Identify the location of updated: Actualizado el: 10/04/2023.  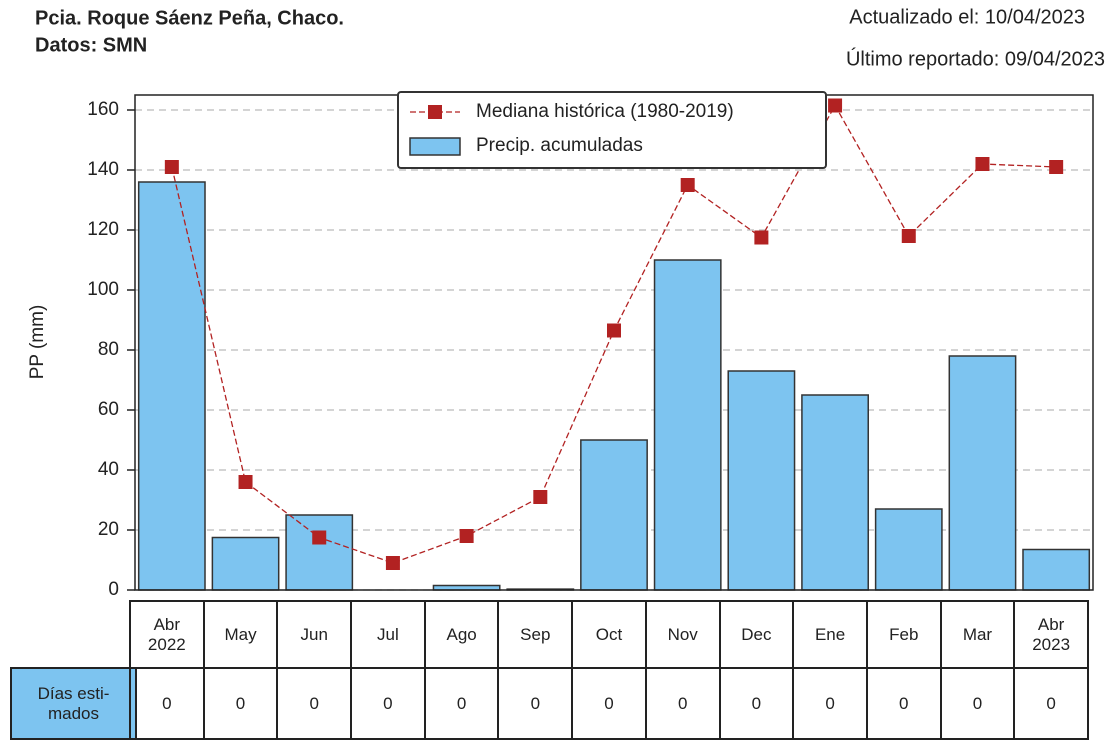
(967, 17).